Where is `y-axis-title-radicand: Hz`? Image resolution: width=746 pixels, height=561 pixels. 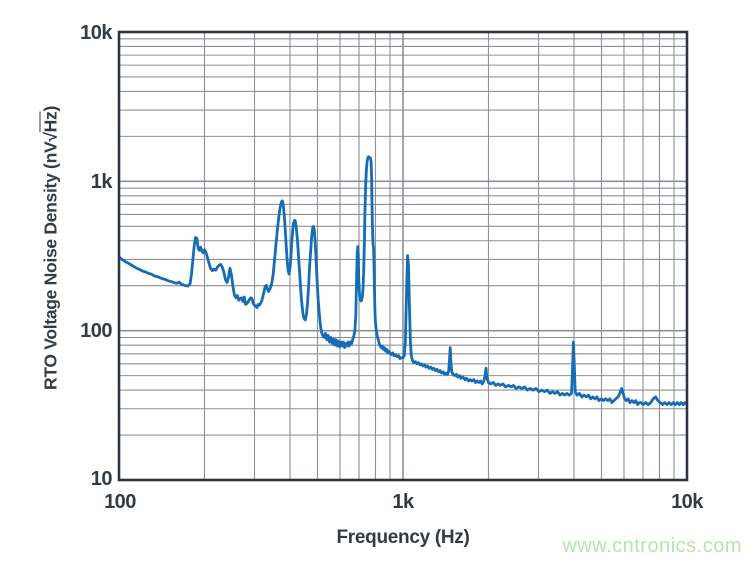
y-axis-title-radicand: Hz is located at coordinates (50, 122).